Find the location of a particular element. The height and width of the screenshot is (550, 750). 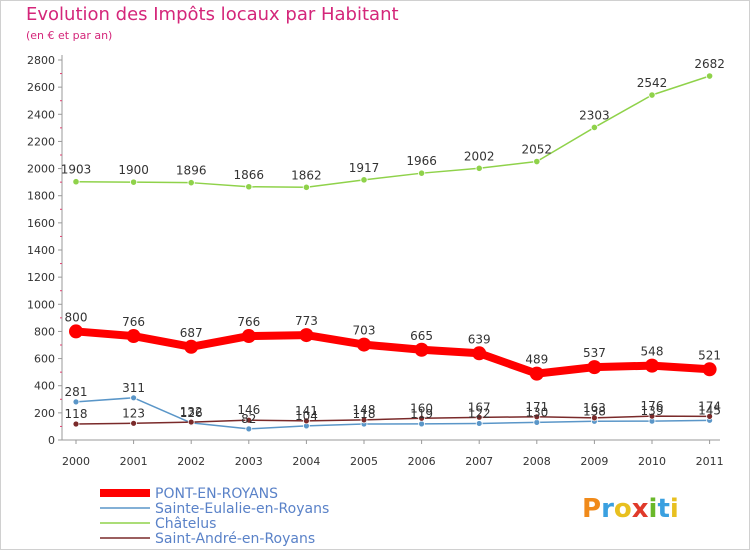

data-label: 1896 is located at coordinates (191, 171).